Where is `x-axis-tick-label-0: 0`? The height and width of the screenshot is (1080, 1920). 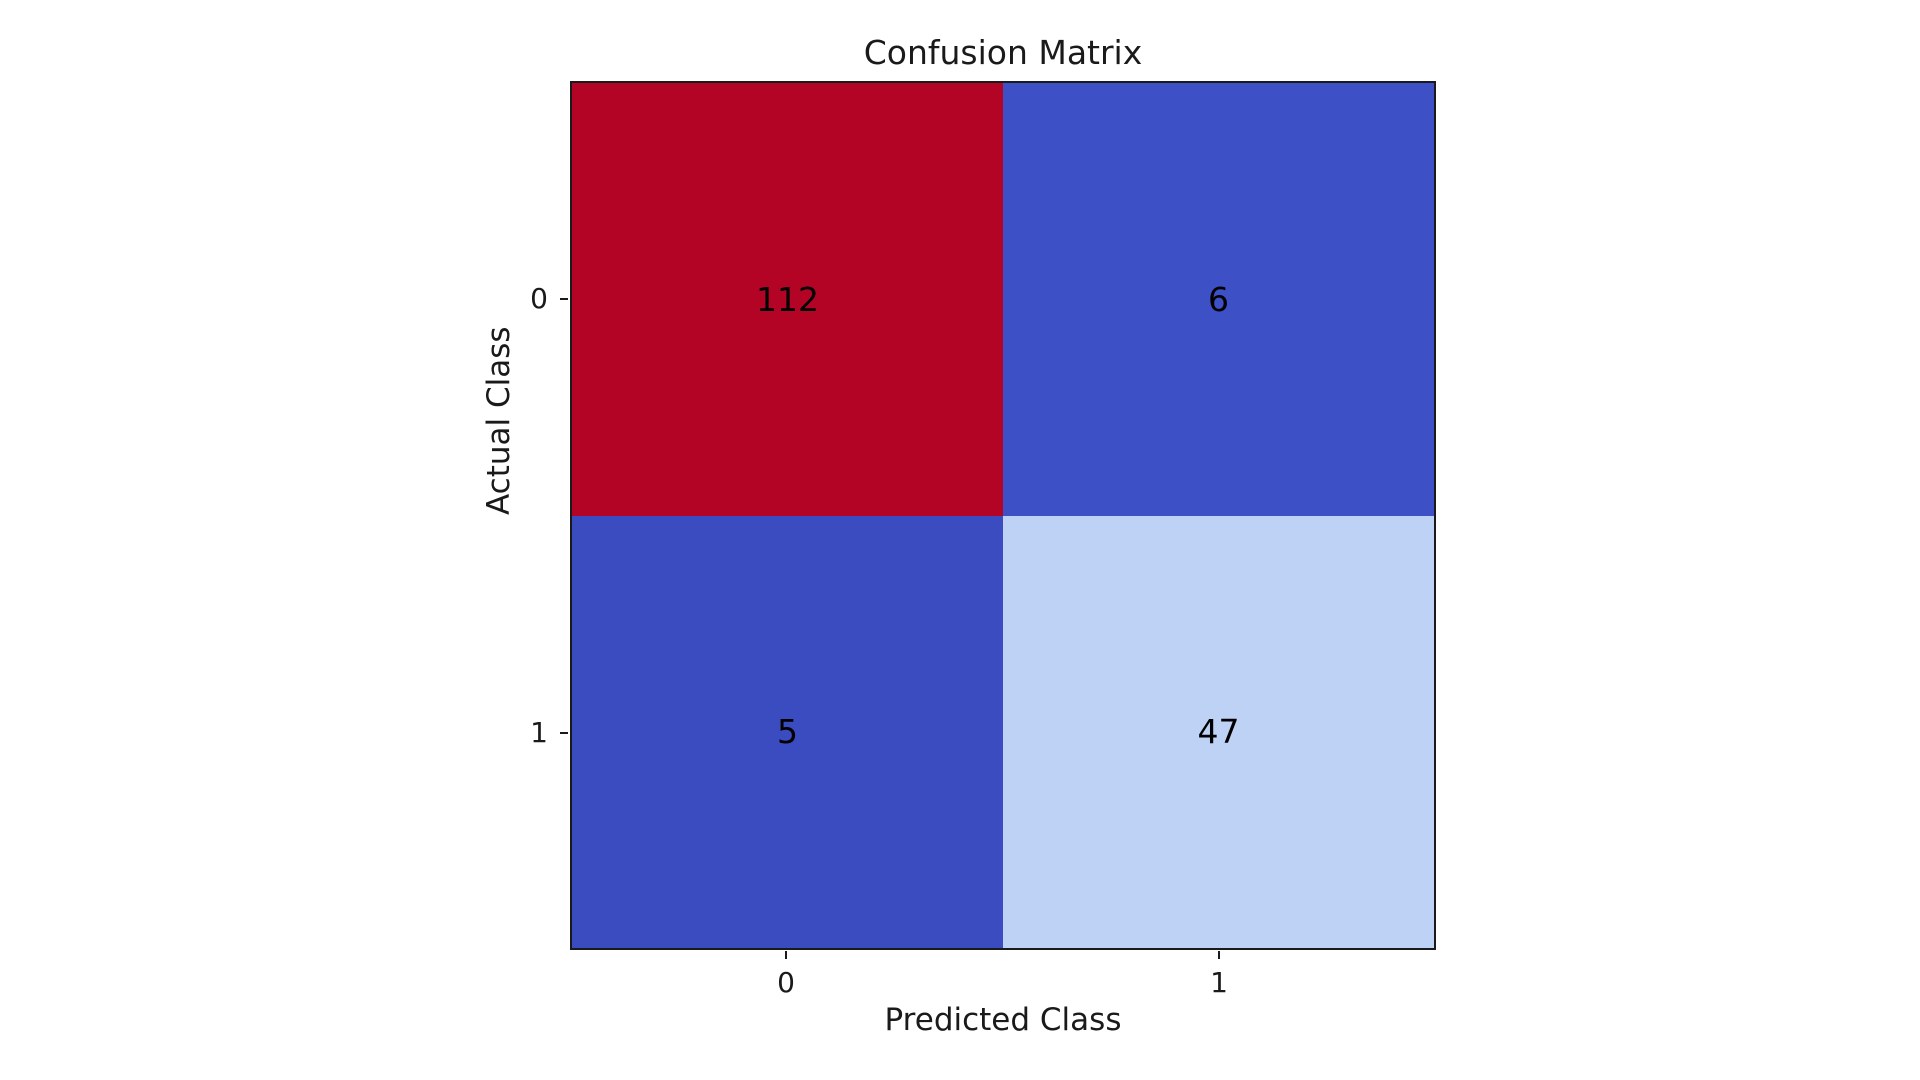
x-axis-tick-label-0: 0 is located at coordinates (786, 982).